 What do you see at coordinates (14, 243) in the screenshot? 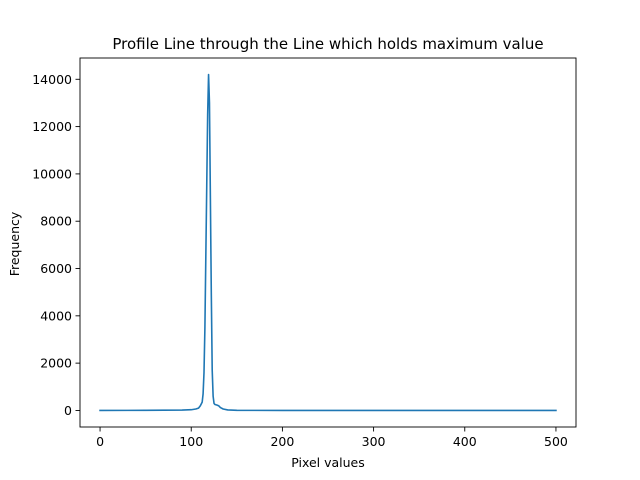
I see `y-axis-label: Frequency` at bounding box center [14, 243].